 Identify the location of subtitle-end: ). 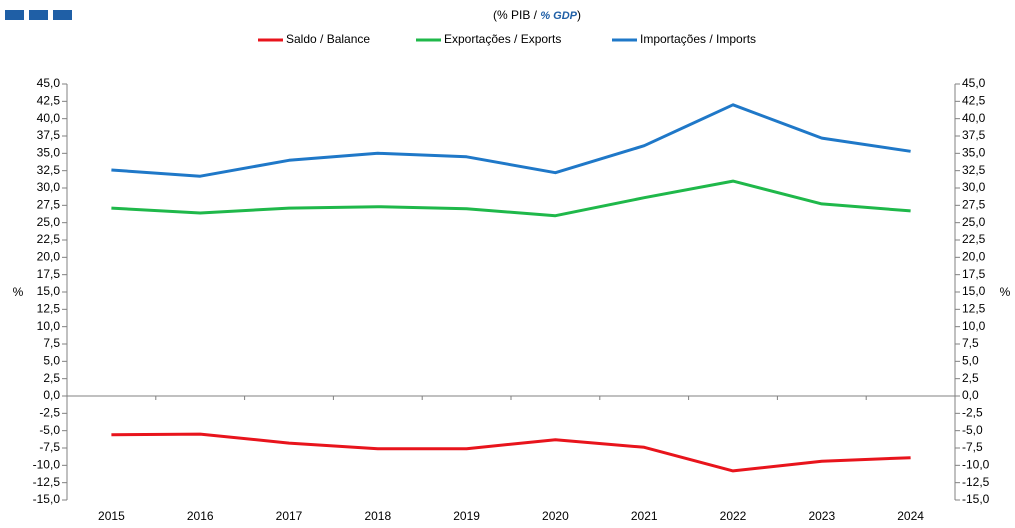
(579, 15).